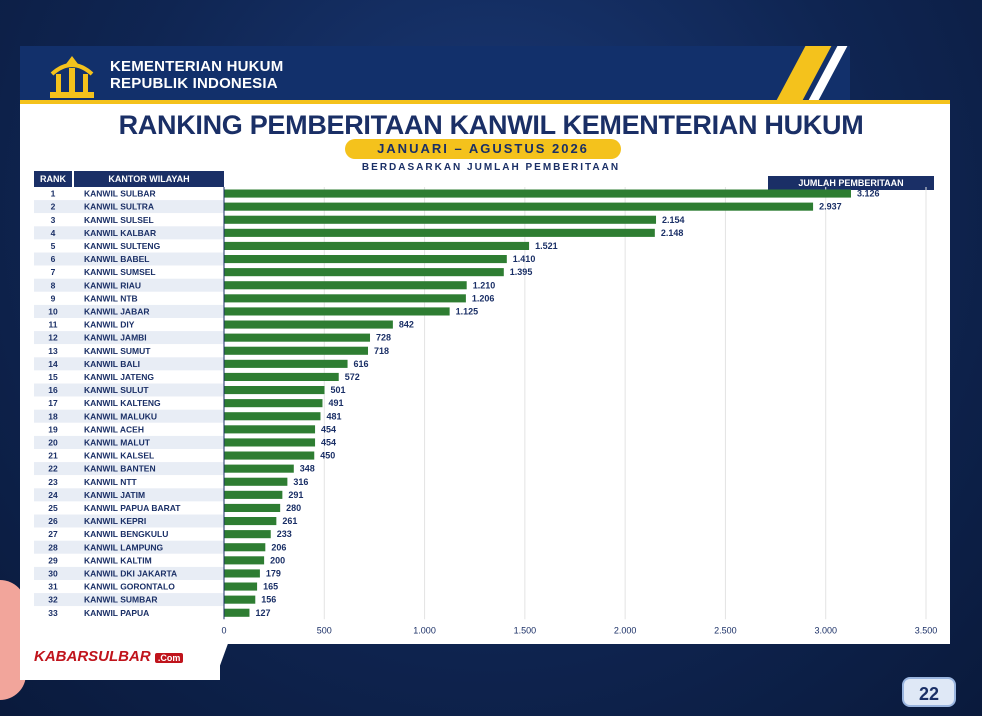 This screenshot has height=716, width=982. I want to click on rank-cell: 8, so click(53, 285).